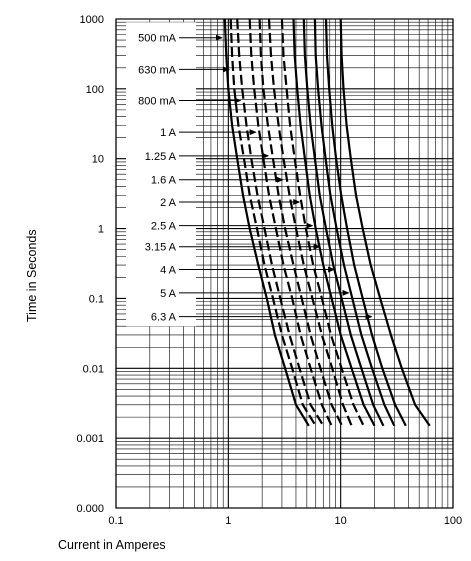 This screenshot has height=561, width=471. What do you see at coordinates (90, 439) in the screenshot?
I see `y-tick-label: 0.001` at bounding box center [90, 439].